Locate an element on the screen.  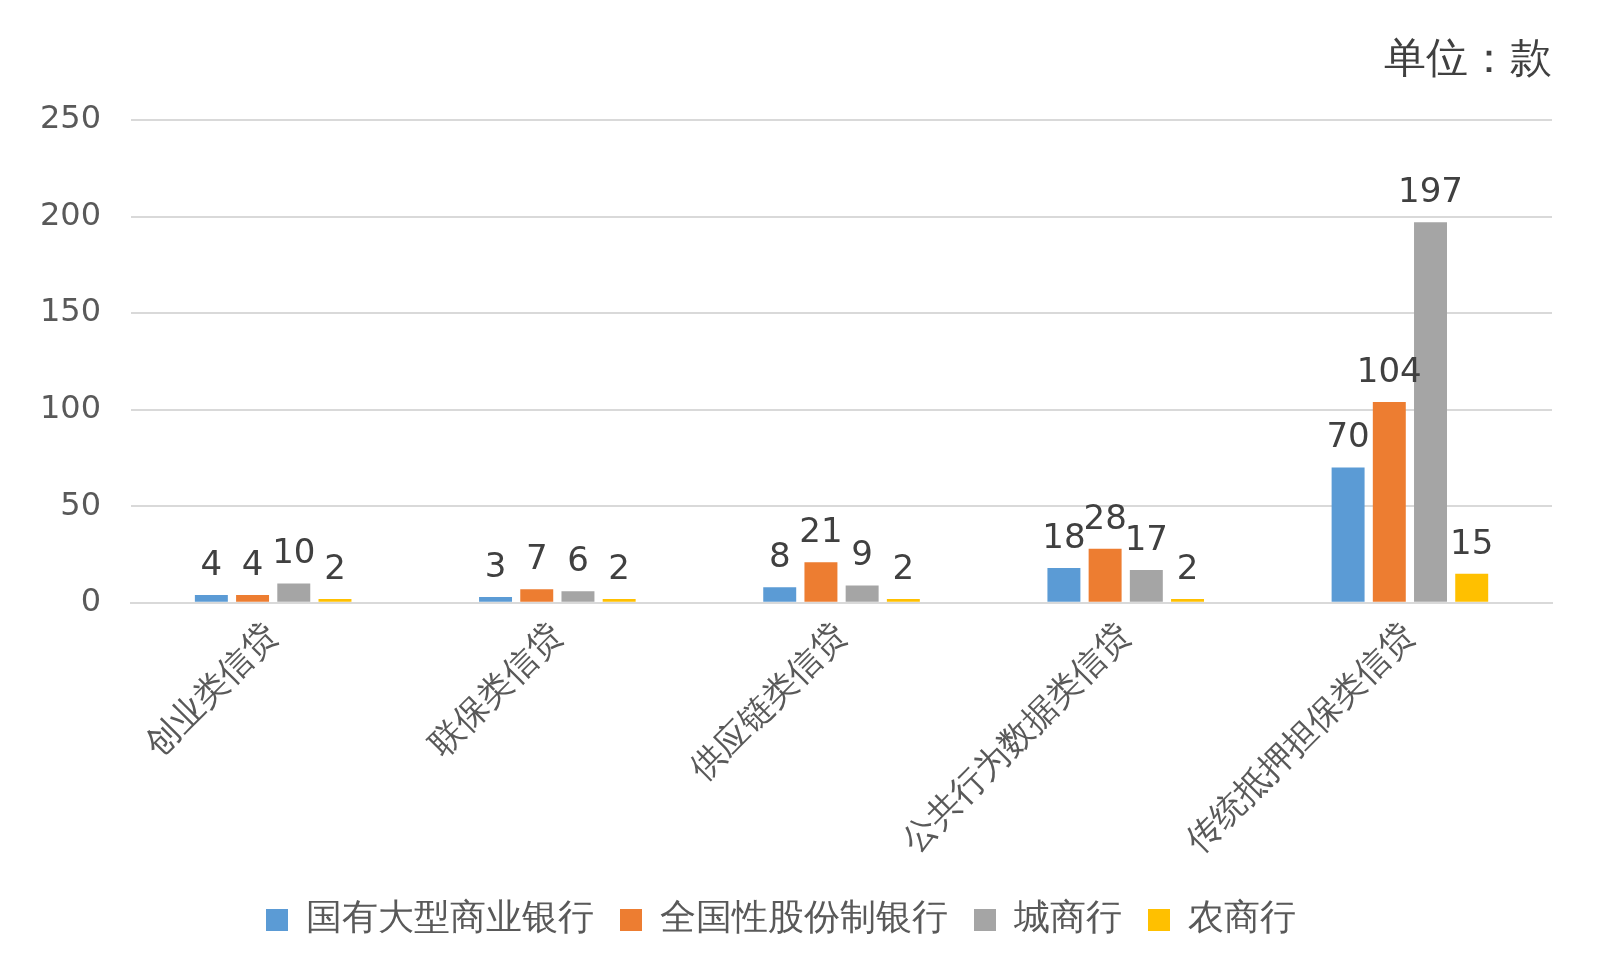
x-tick-label: 创业类信贷 is located at coordinates (211, 689).